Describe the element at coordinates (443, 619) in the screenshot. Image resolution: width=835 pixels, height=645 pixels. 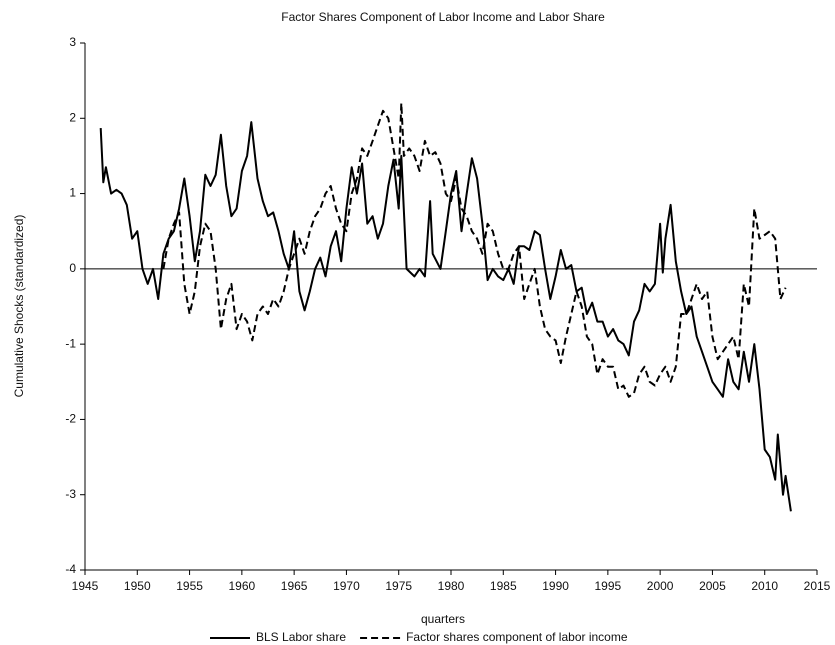
I see `x-axis-label: quarters` at that location.